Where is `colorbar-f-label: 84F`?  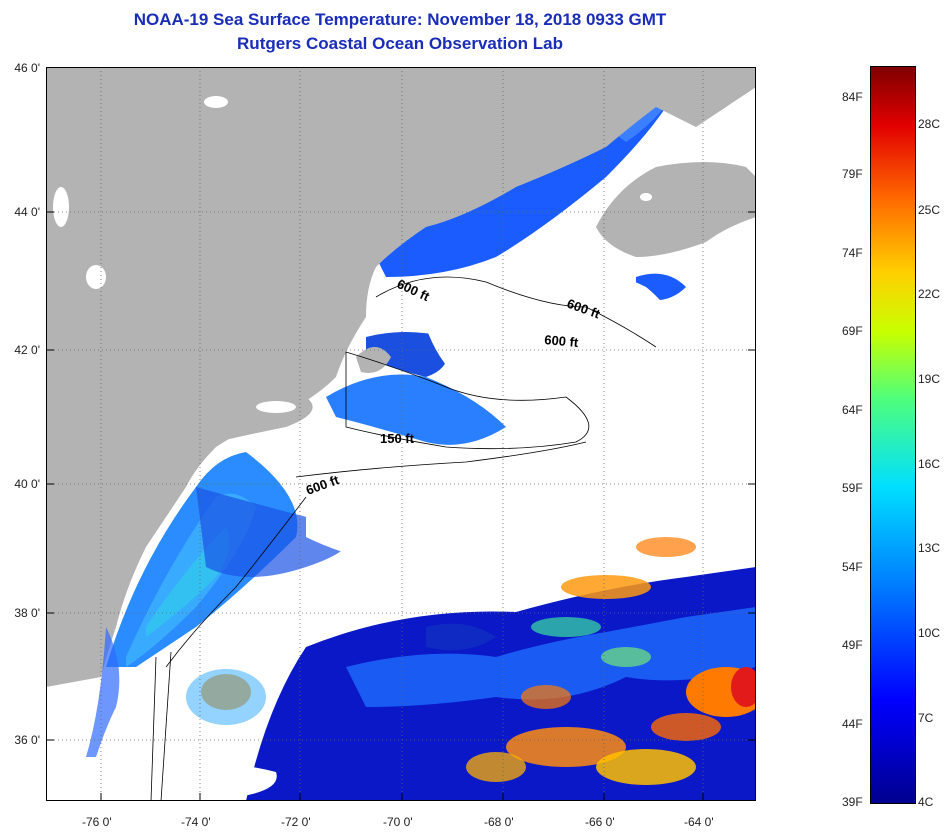
colorbar-f-label: 84F is located at coordinates (852, 97).